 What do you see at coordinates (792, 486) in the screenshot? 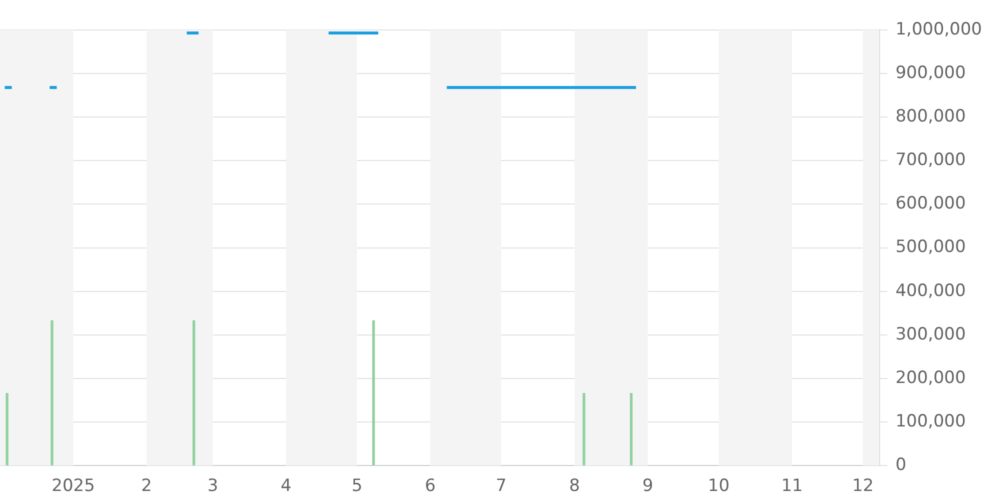
I see `x-tick-label: 11` at bounding box center [792, 486].